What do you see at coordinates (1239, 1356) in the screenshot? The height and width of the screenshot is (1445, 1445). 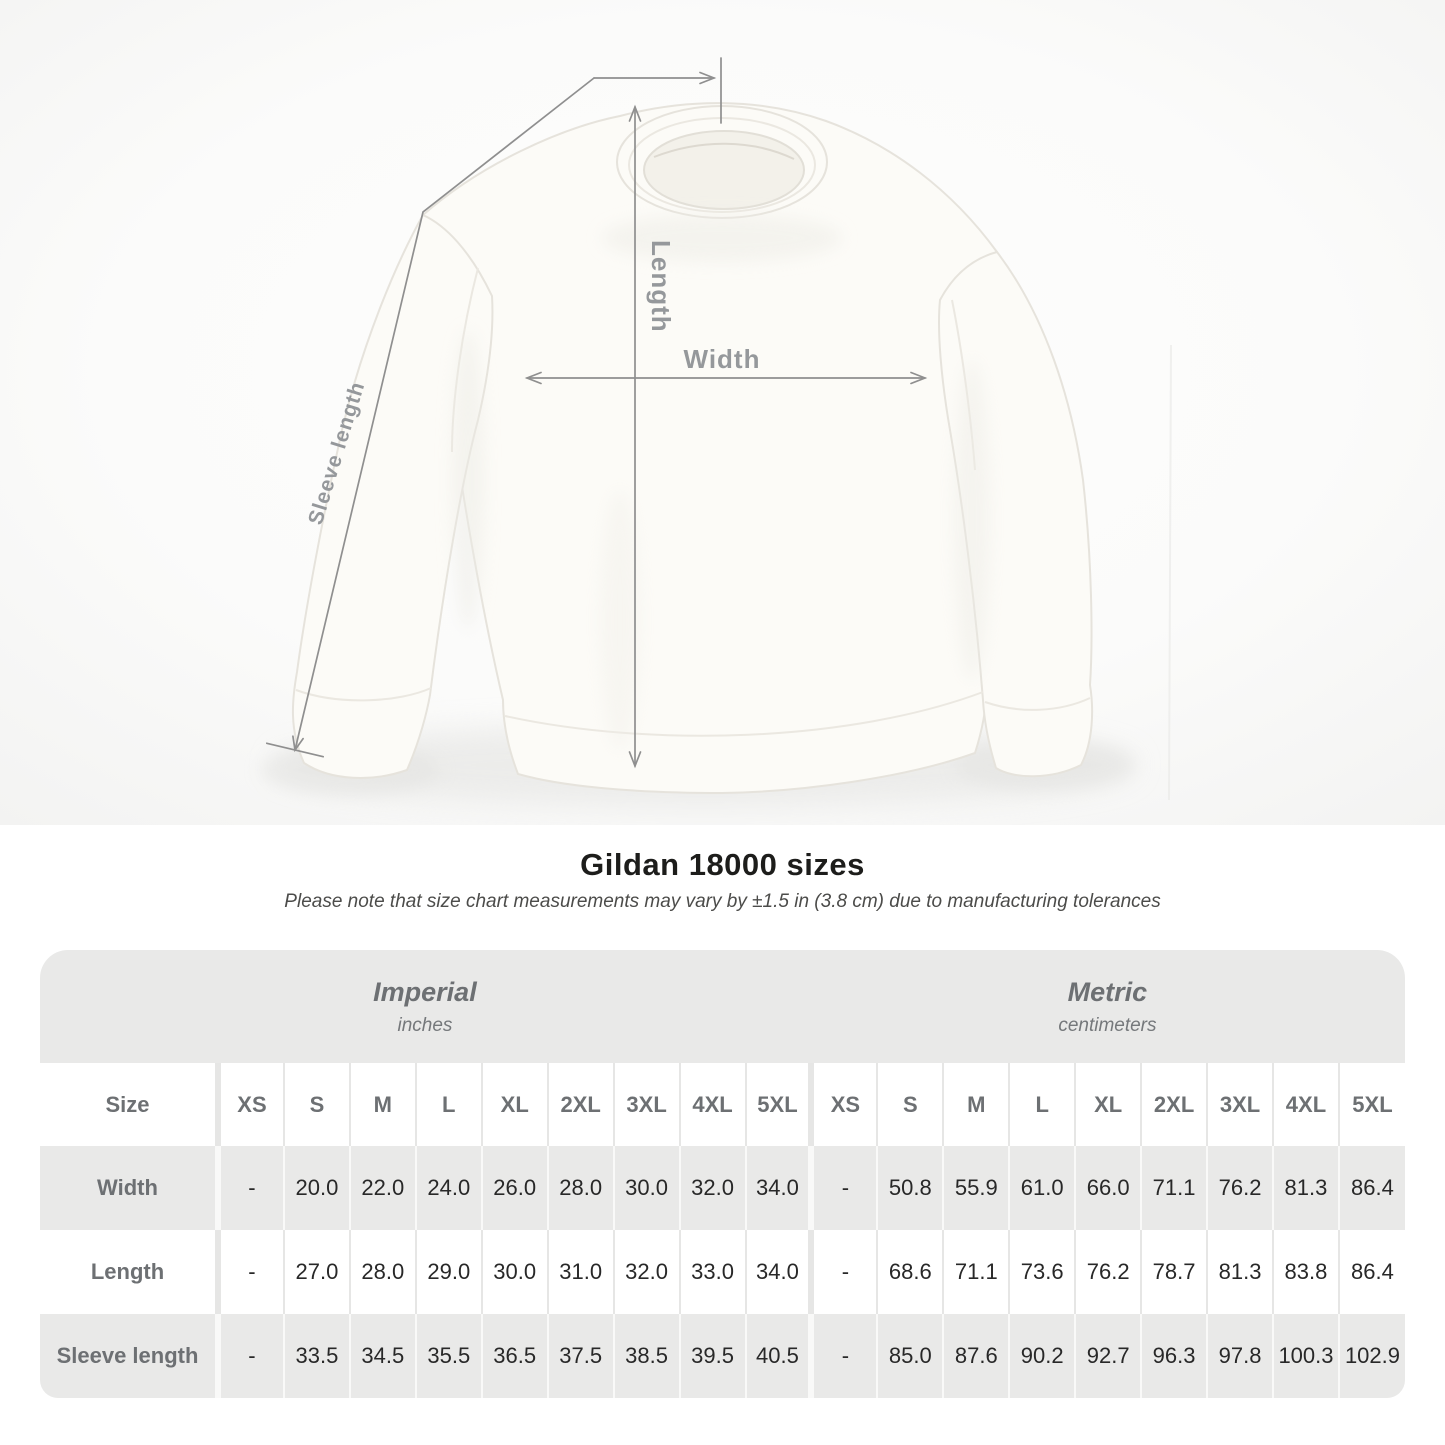 I see `value-cell-metric-3xl: 97.8` at bounding box center [1239, 1356].